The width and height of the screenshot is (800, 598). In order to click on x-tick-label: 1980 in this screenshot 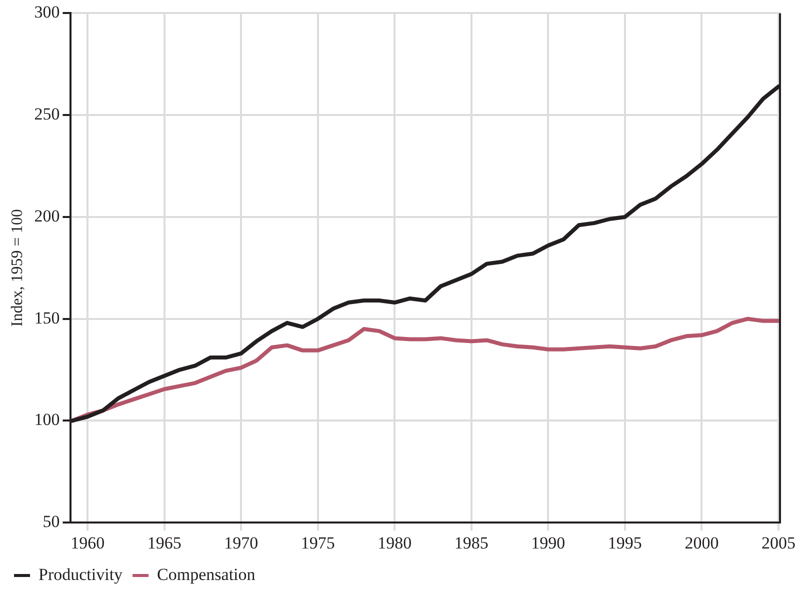, I will do `click(395, 542)`.